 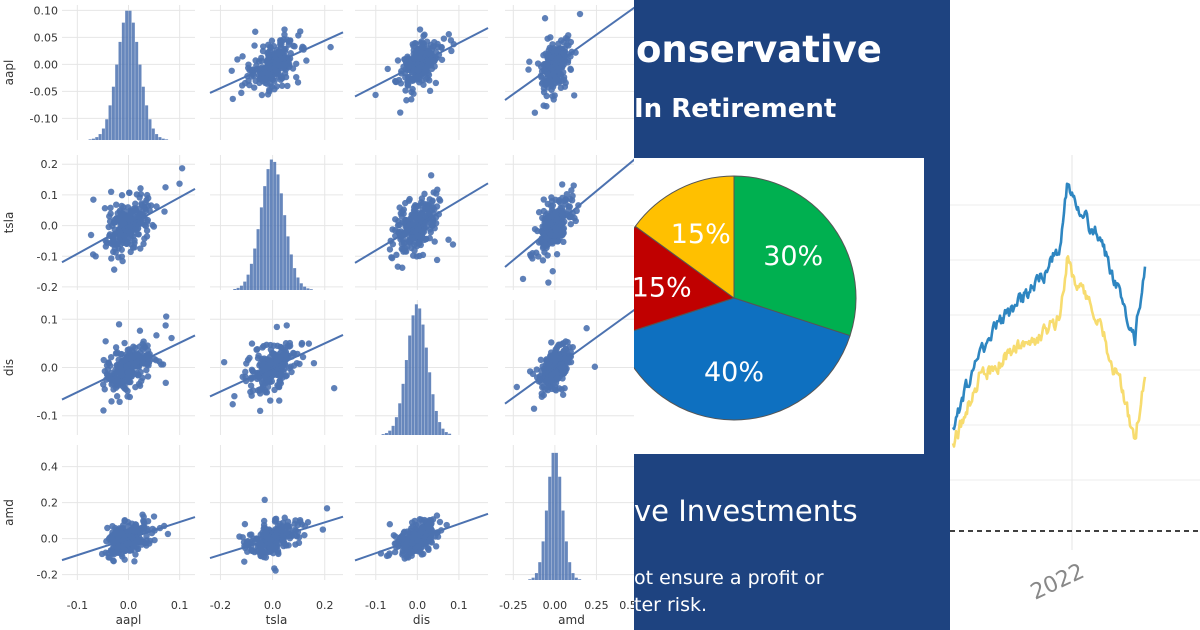 What do you see at coordinates (628, 605) in the screenshot?
I see `x-tick-label: 0.5` at bounding box center [628, 605].